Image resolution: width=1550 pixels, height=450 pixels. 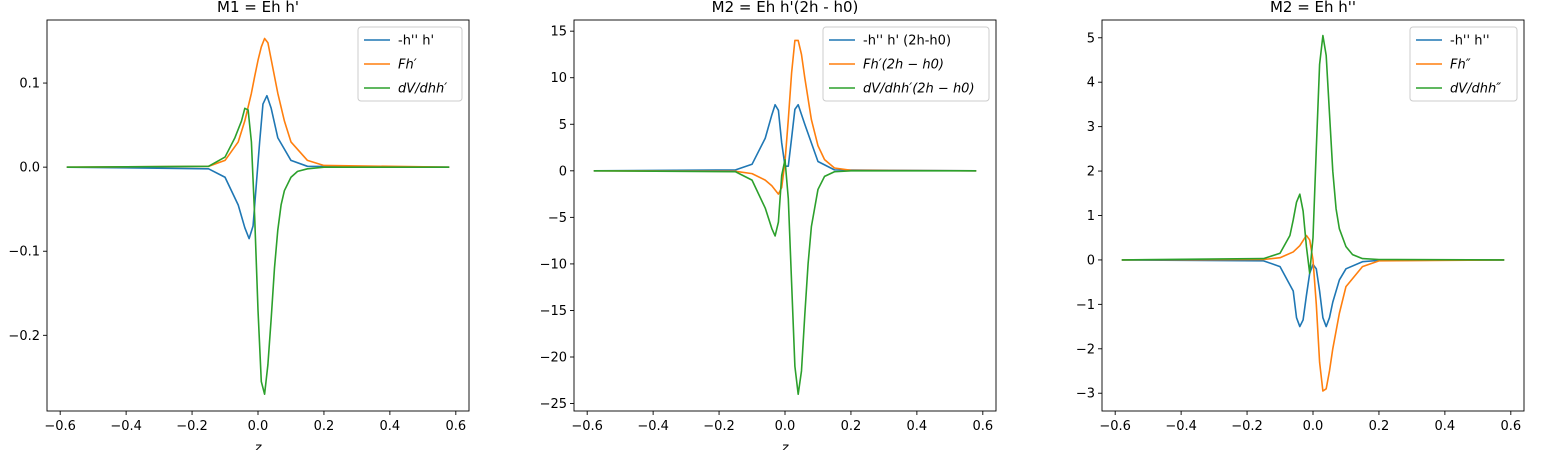 I want to click on legend-label-3: dV/dhh′(2h − h0), so click(x=919, y=89).